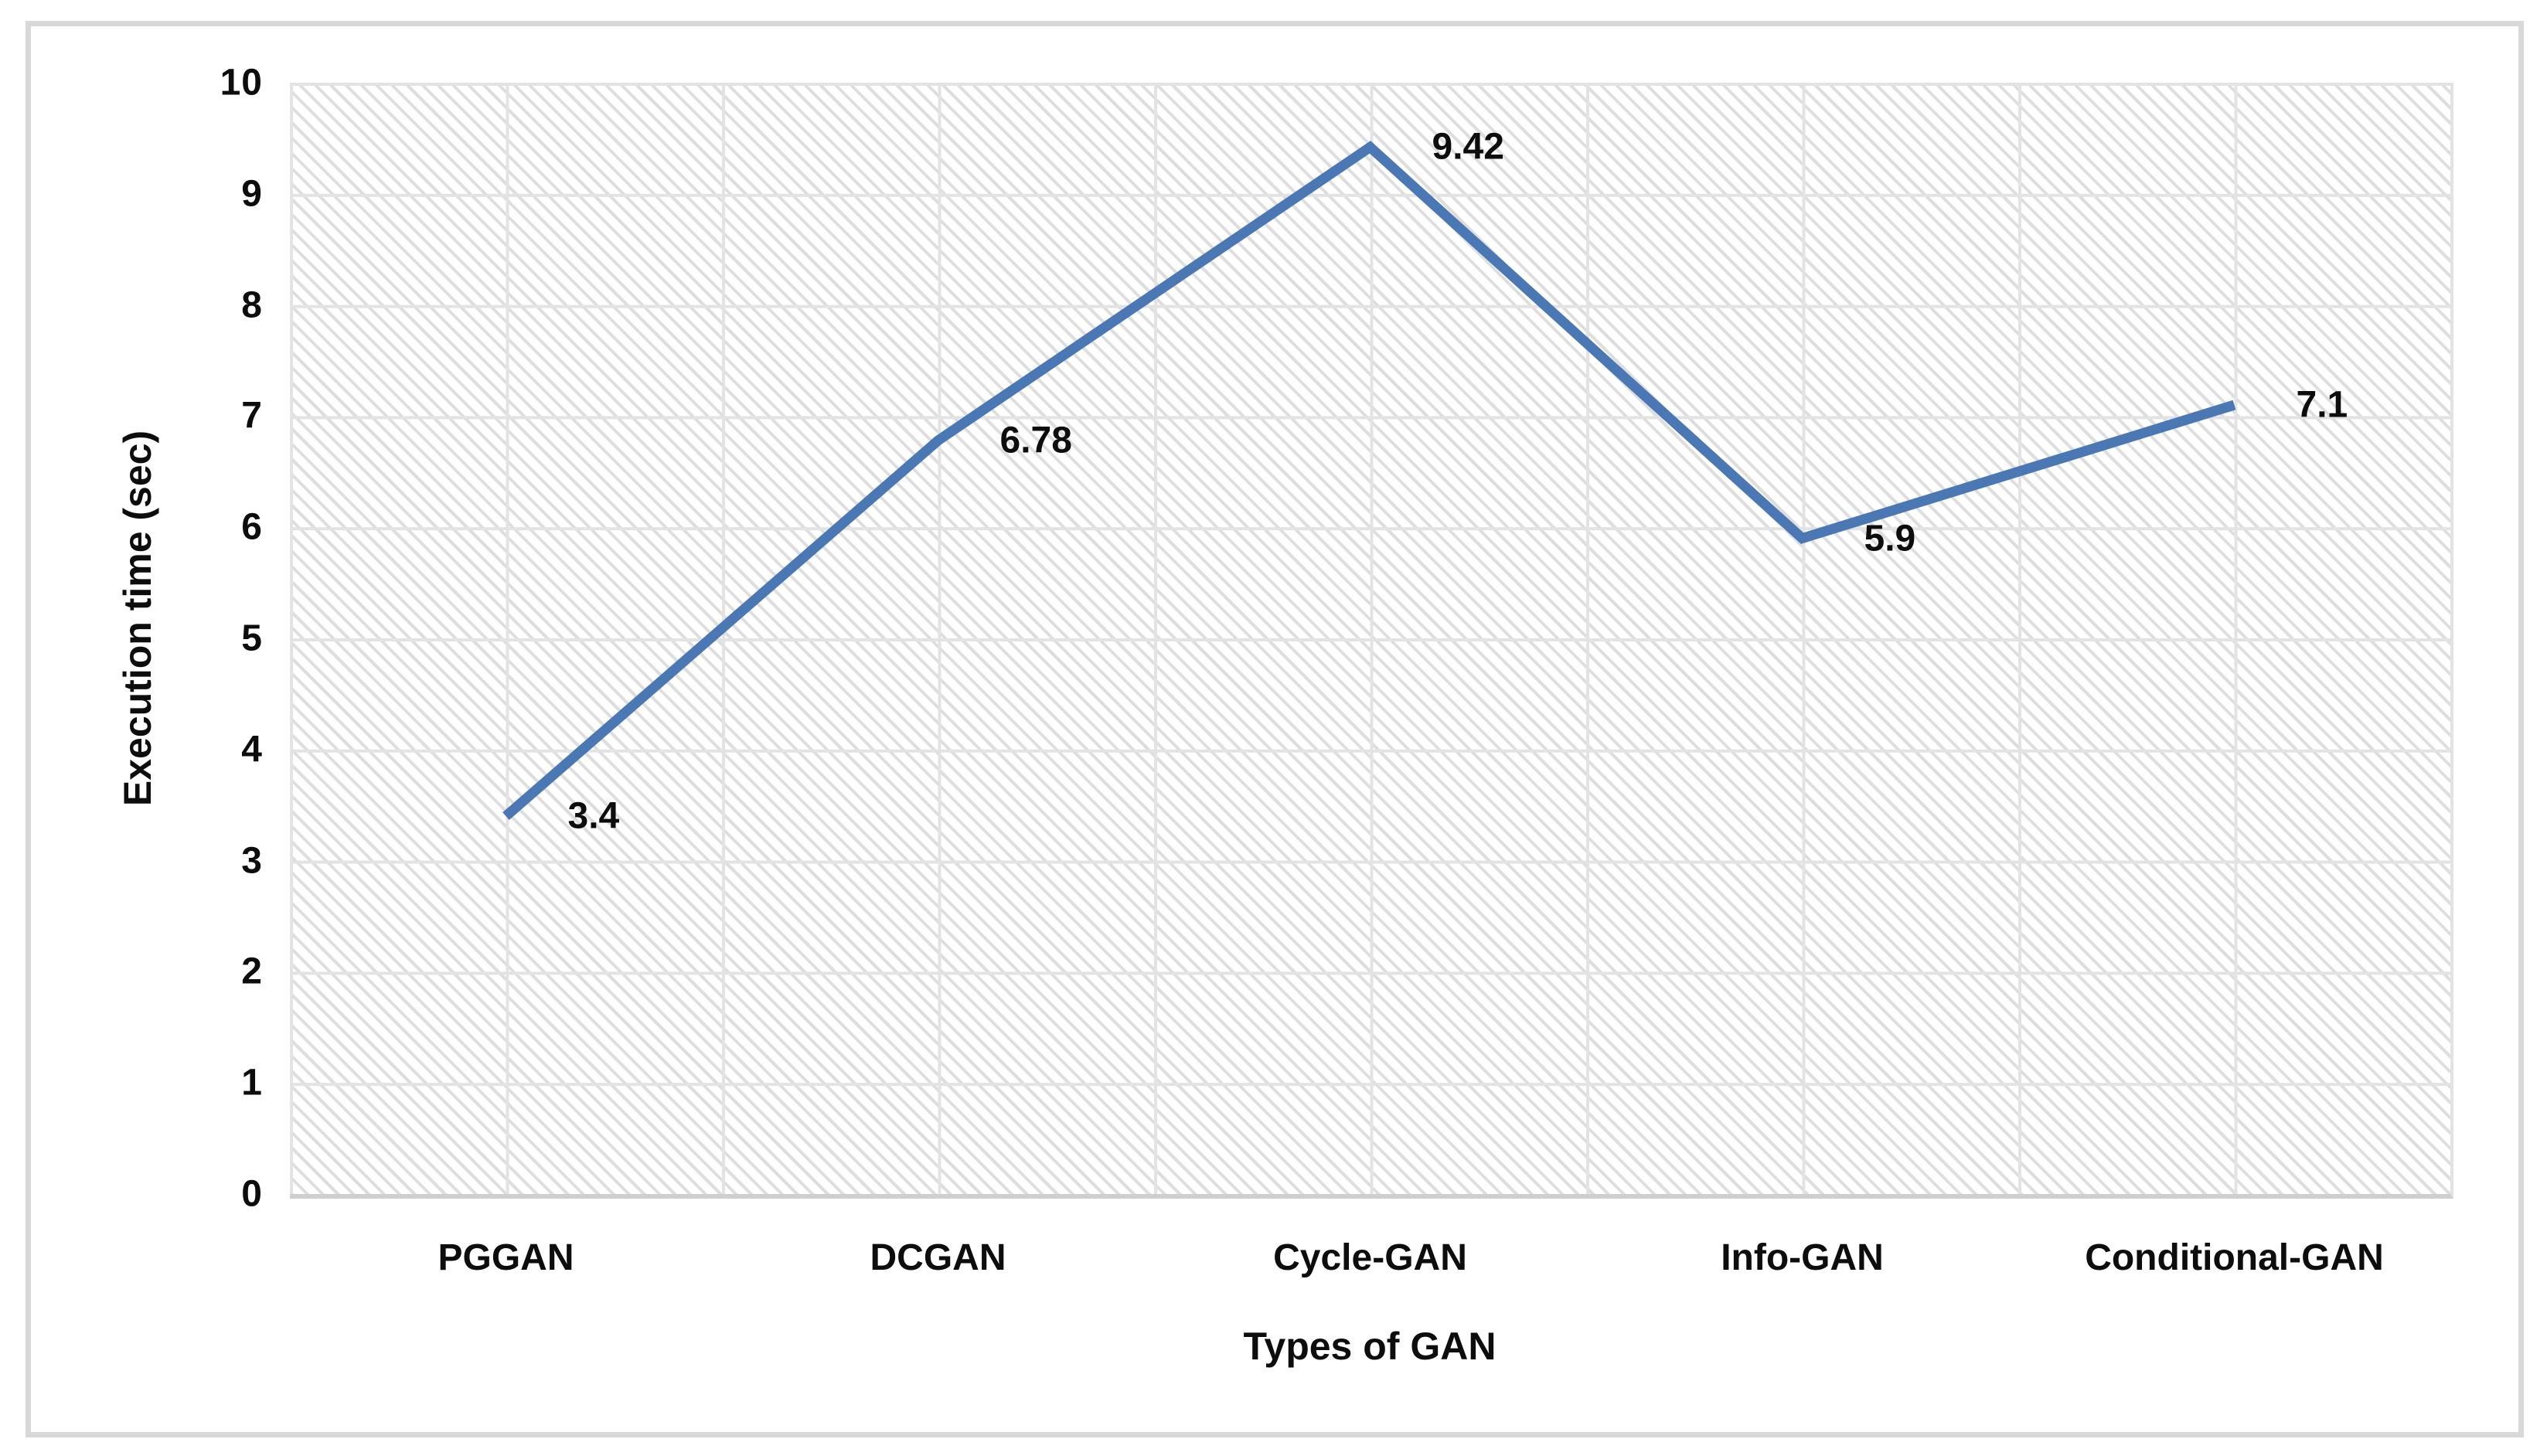 This screenshot has width=2547, height=1456. I want to click on category-label: Conditional-GAN, so click(2234, 1258).